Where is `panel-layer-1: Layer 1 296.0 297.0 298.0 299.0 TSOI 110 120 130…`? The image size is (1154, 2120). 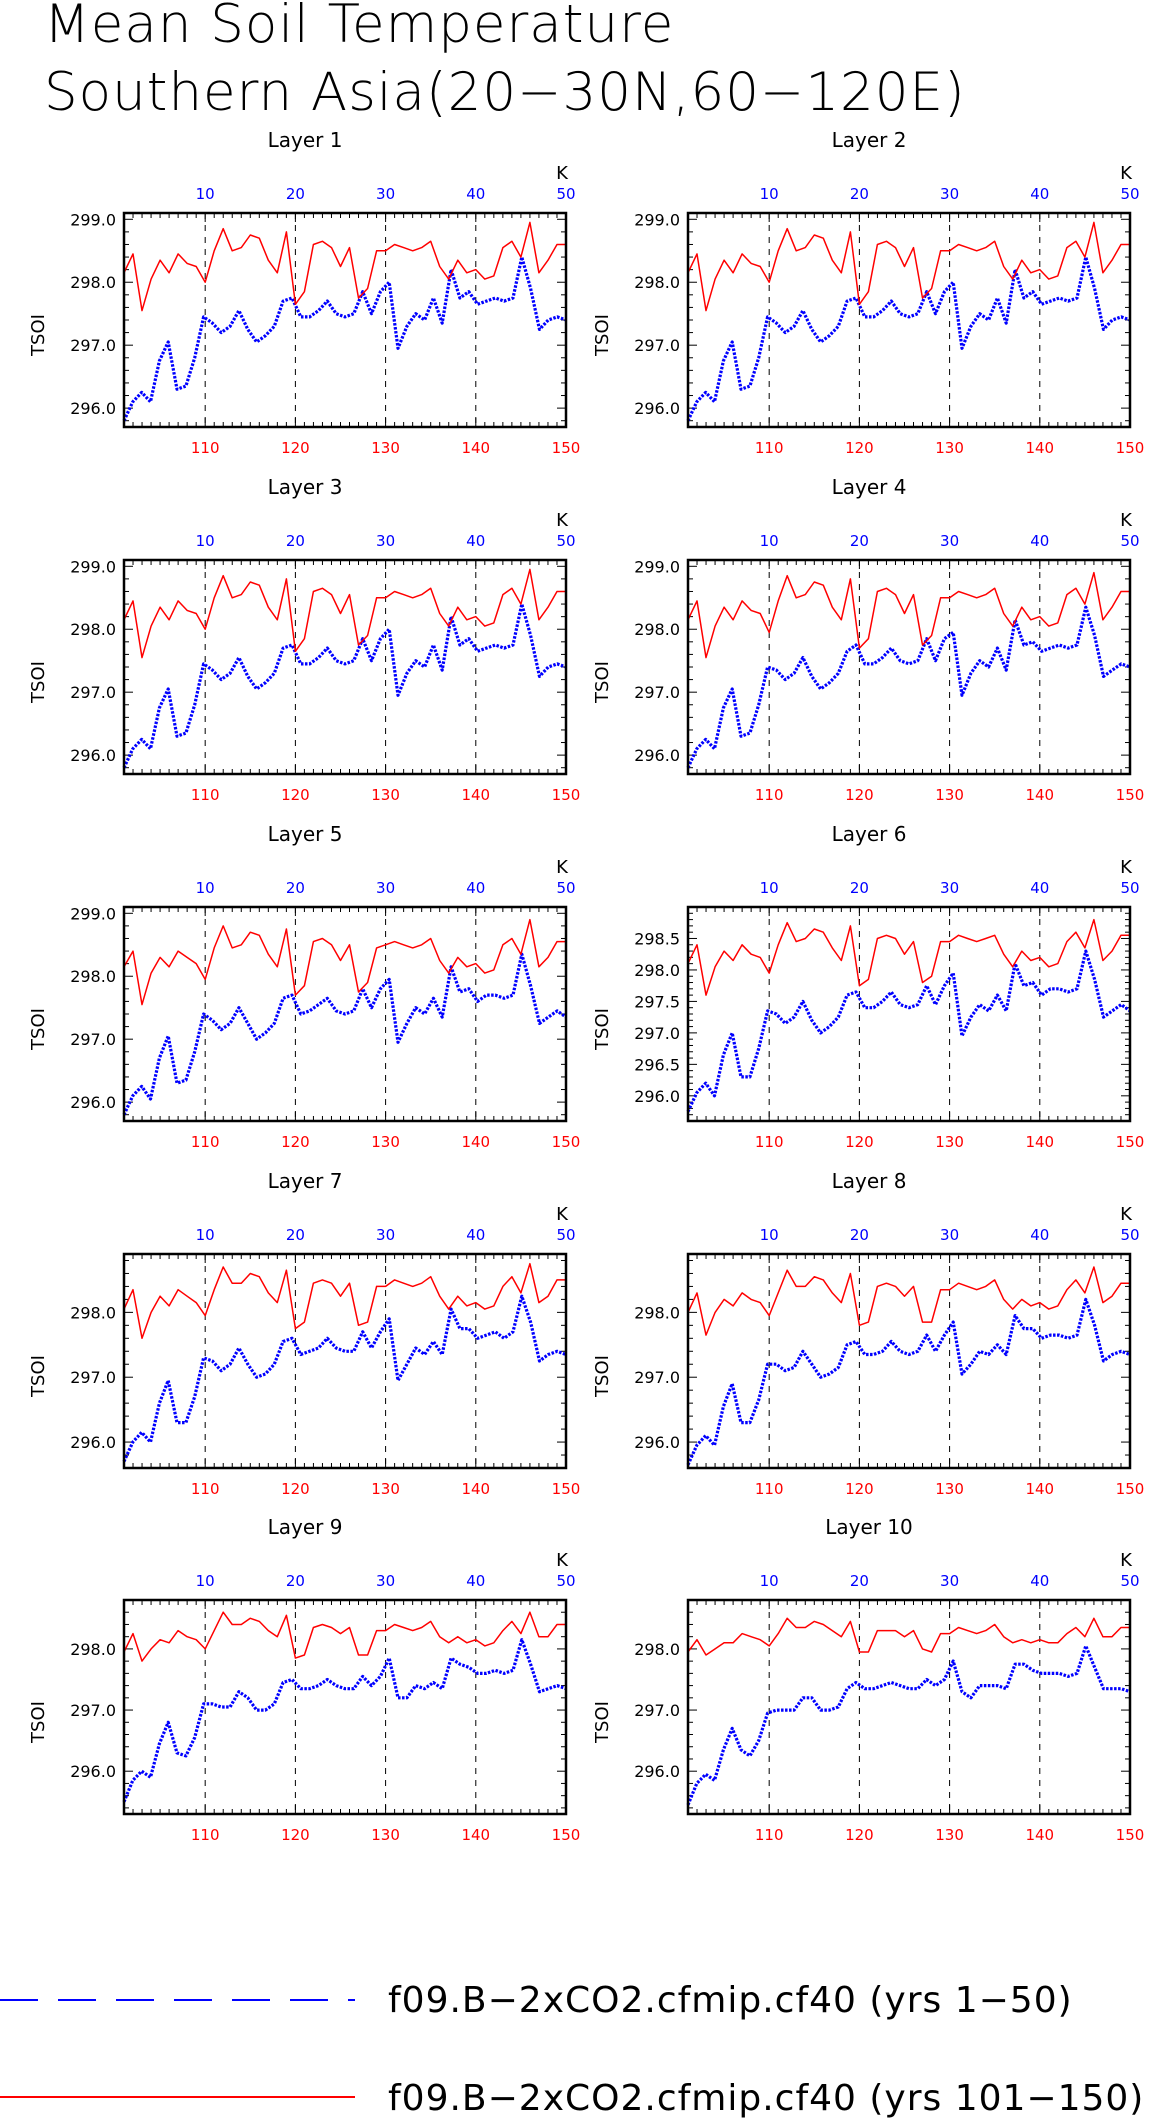
panel-layer-1: Layer 1 296.0 297.0 298.0 299.0 TSOI 110 120 130… is located at coordinates (304, 292).